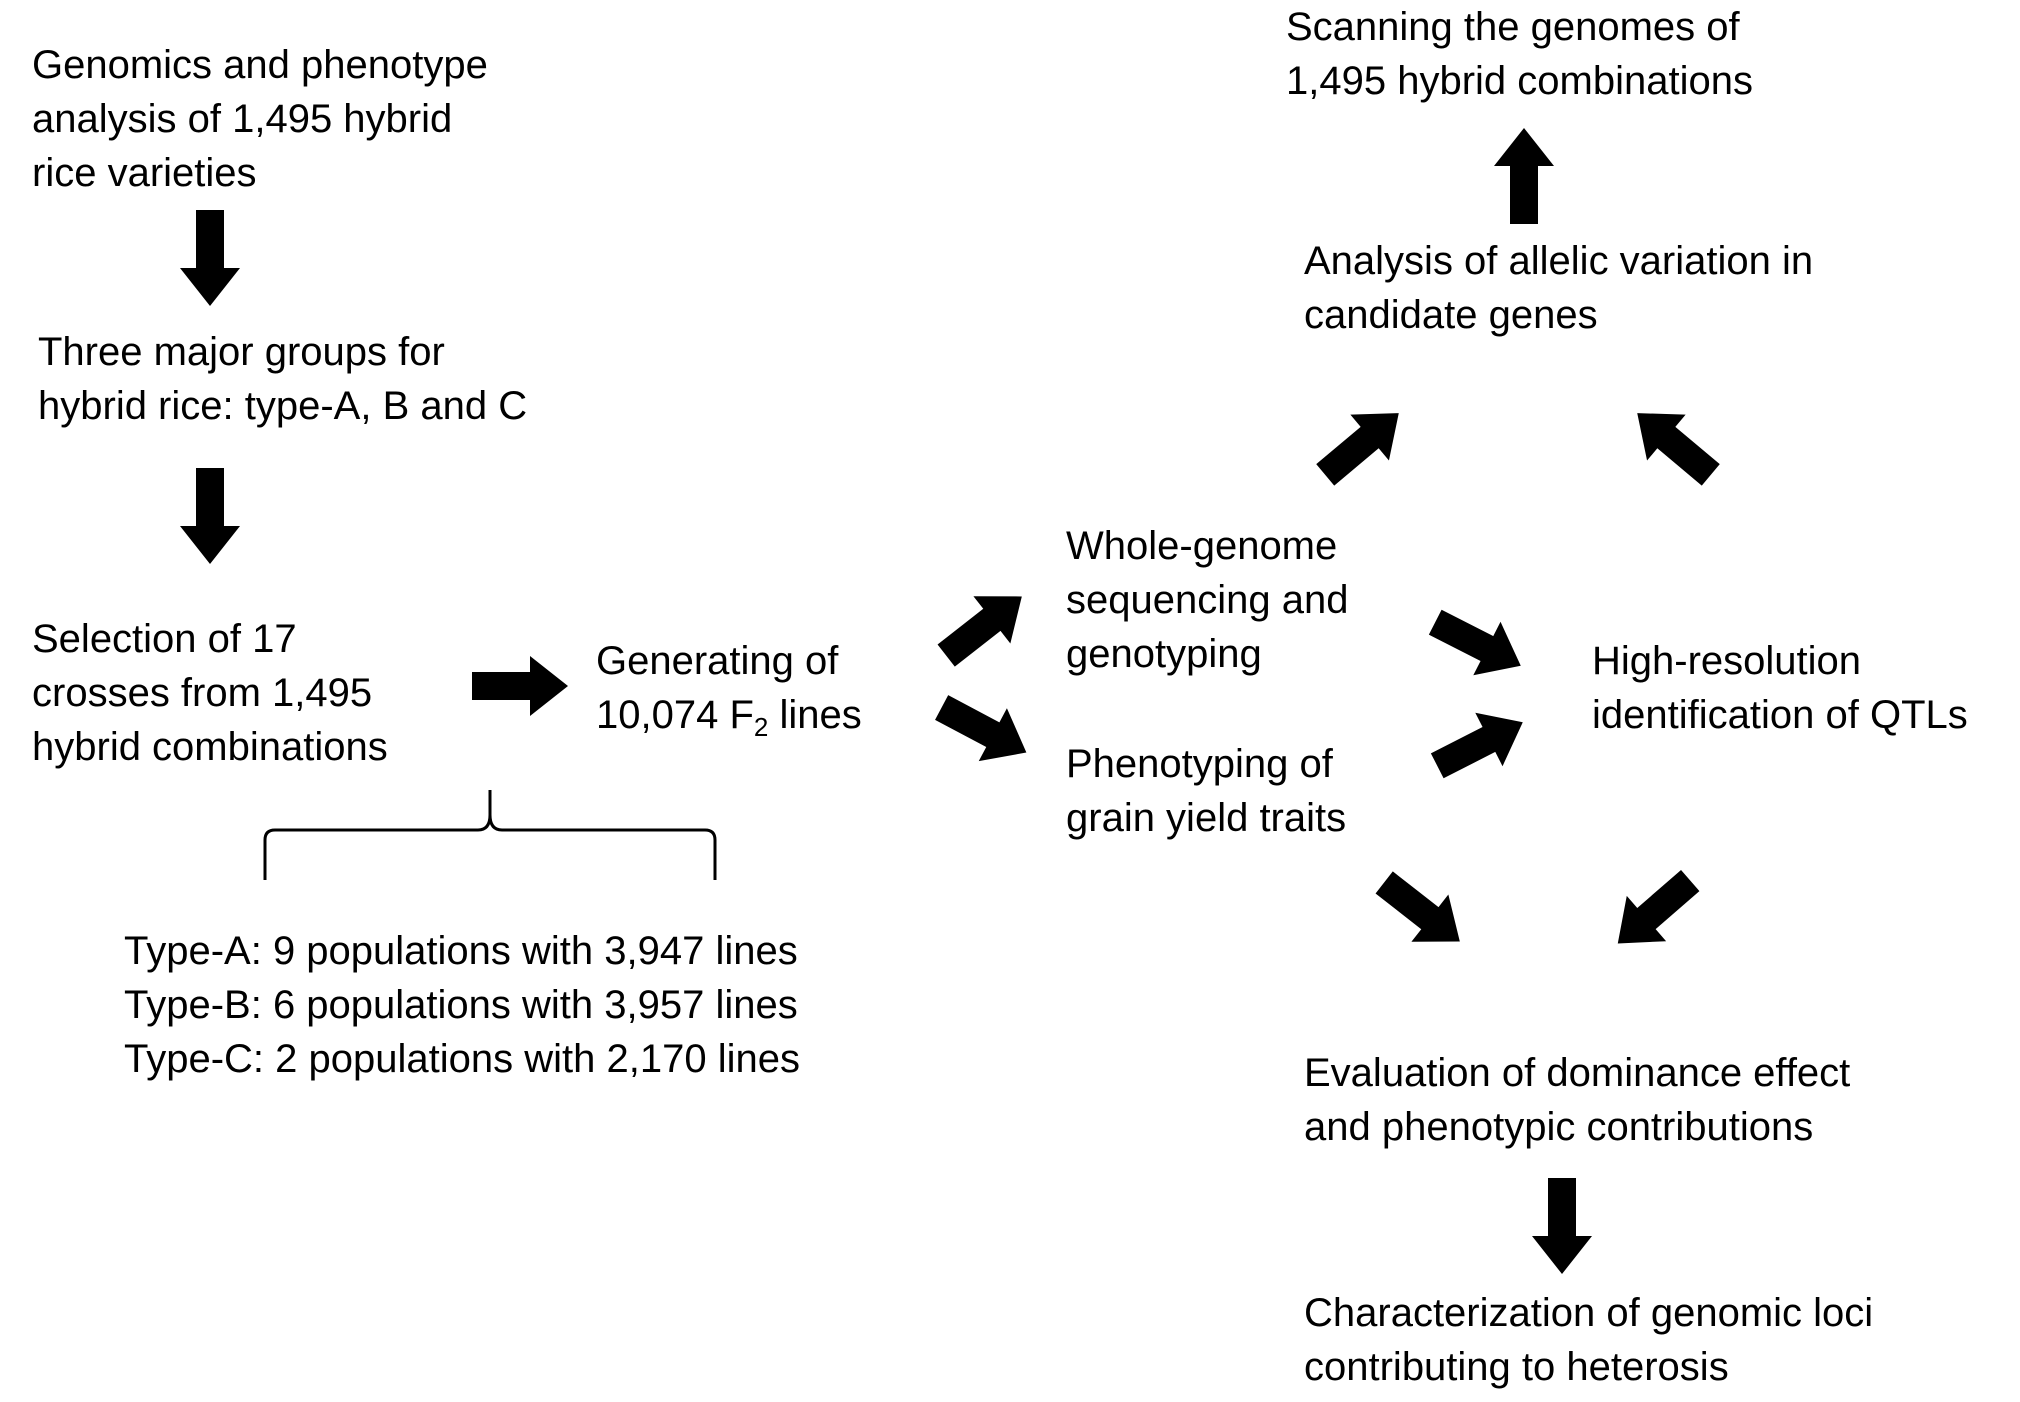  I want to click on node-text-line-f2: 10,074 F2 lines, so click(729, 715).